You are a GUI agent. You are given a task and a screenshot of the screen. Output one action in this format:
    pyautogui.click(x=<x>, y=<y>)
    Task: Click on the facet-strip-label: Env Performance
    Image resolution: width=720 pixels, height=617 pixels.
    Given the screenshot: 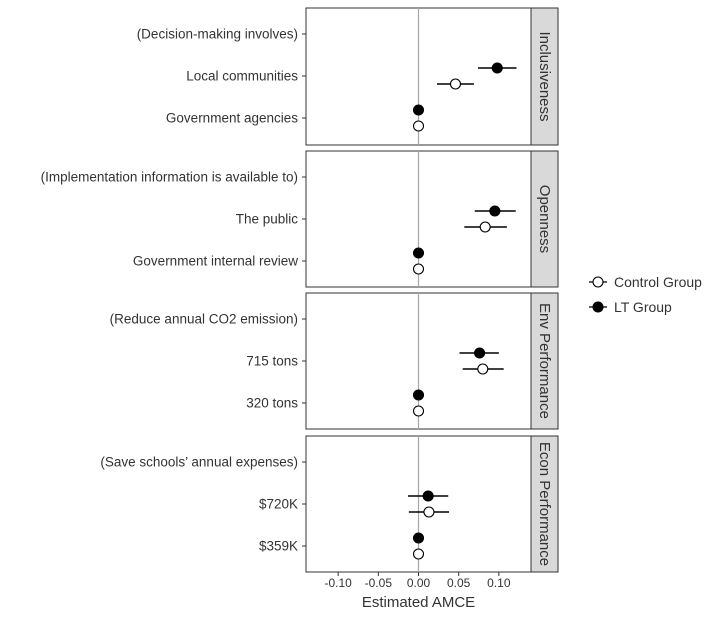 What is the action you would take?
    pyautogui.click(x=544, y=361)
    